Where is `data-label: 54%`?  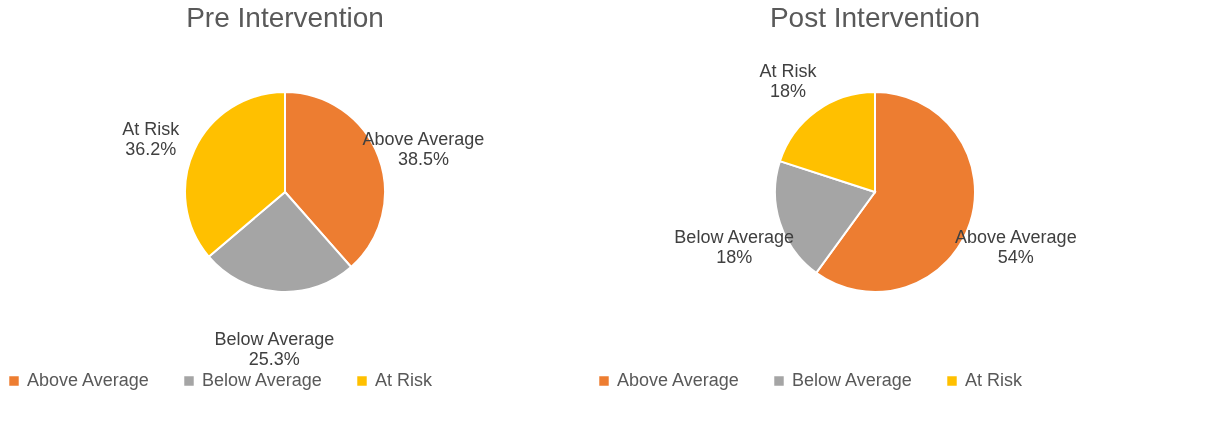 data-label: 54% is located at coordinates (1015, 256).